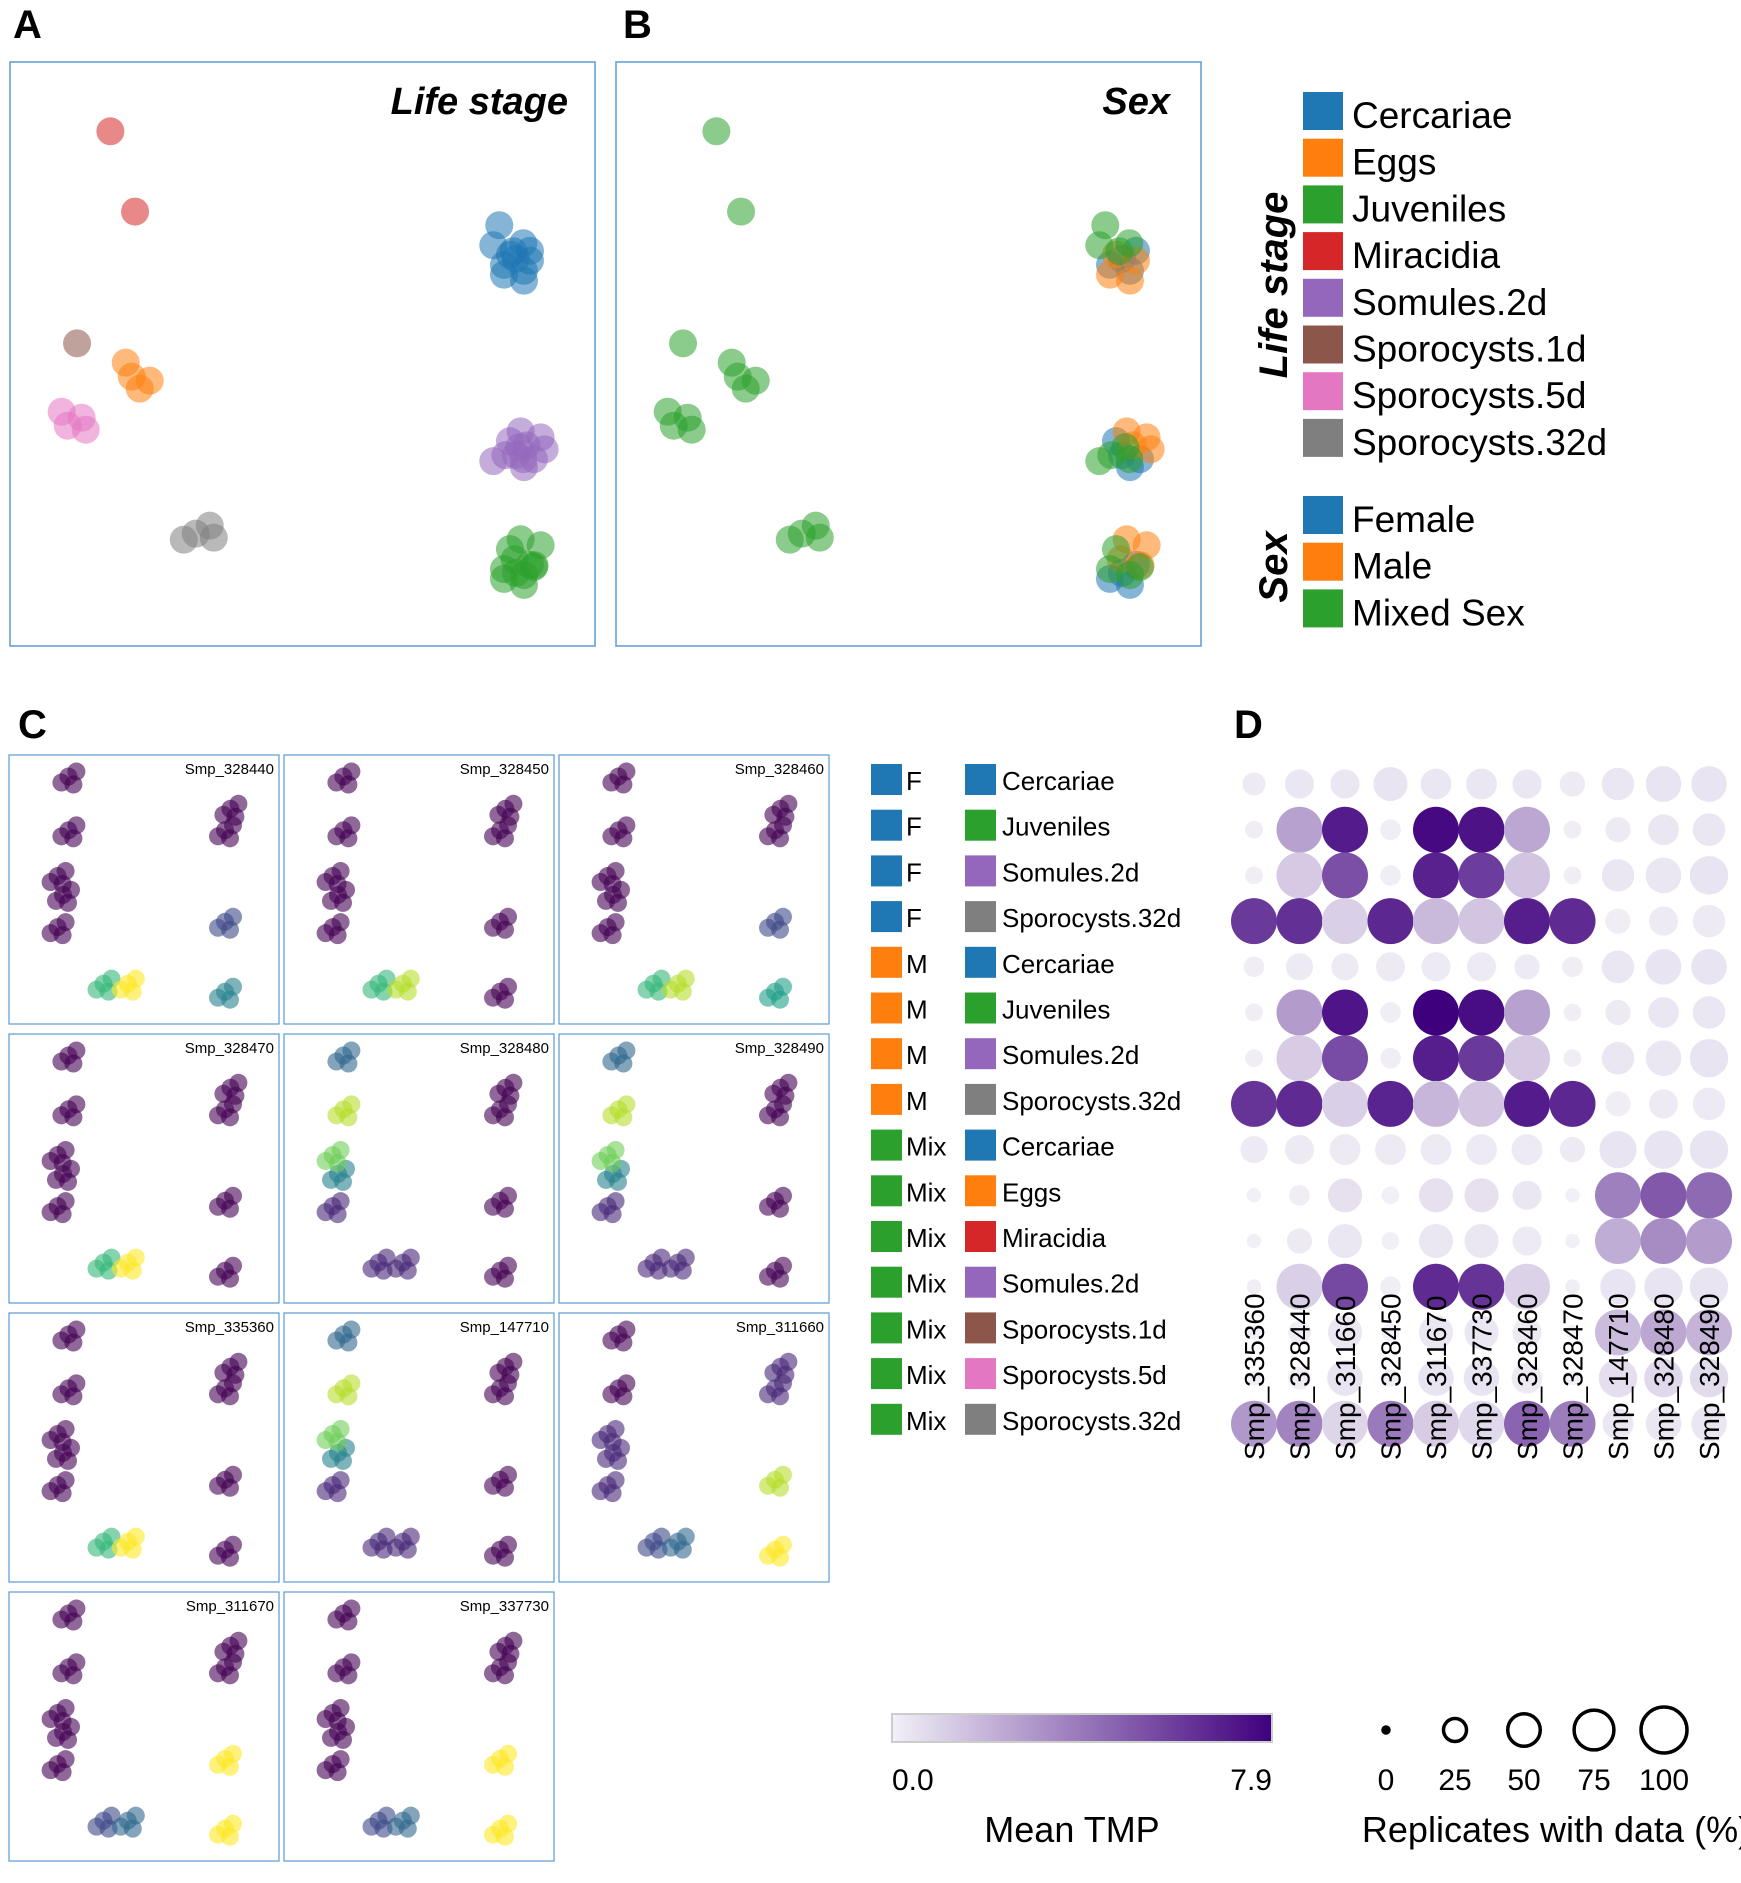 The width and height of the screenshot is (1741, 1883). I want to click on gene-panel-label: Smp_311670, so click(230, 1606).